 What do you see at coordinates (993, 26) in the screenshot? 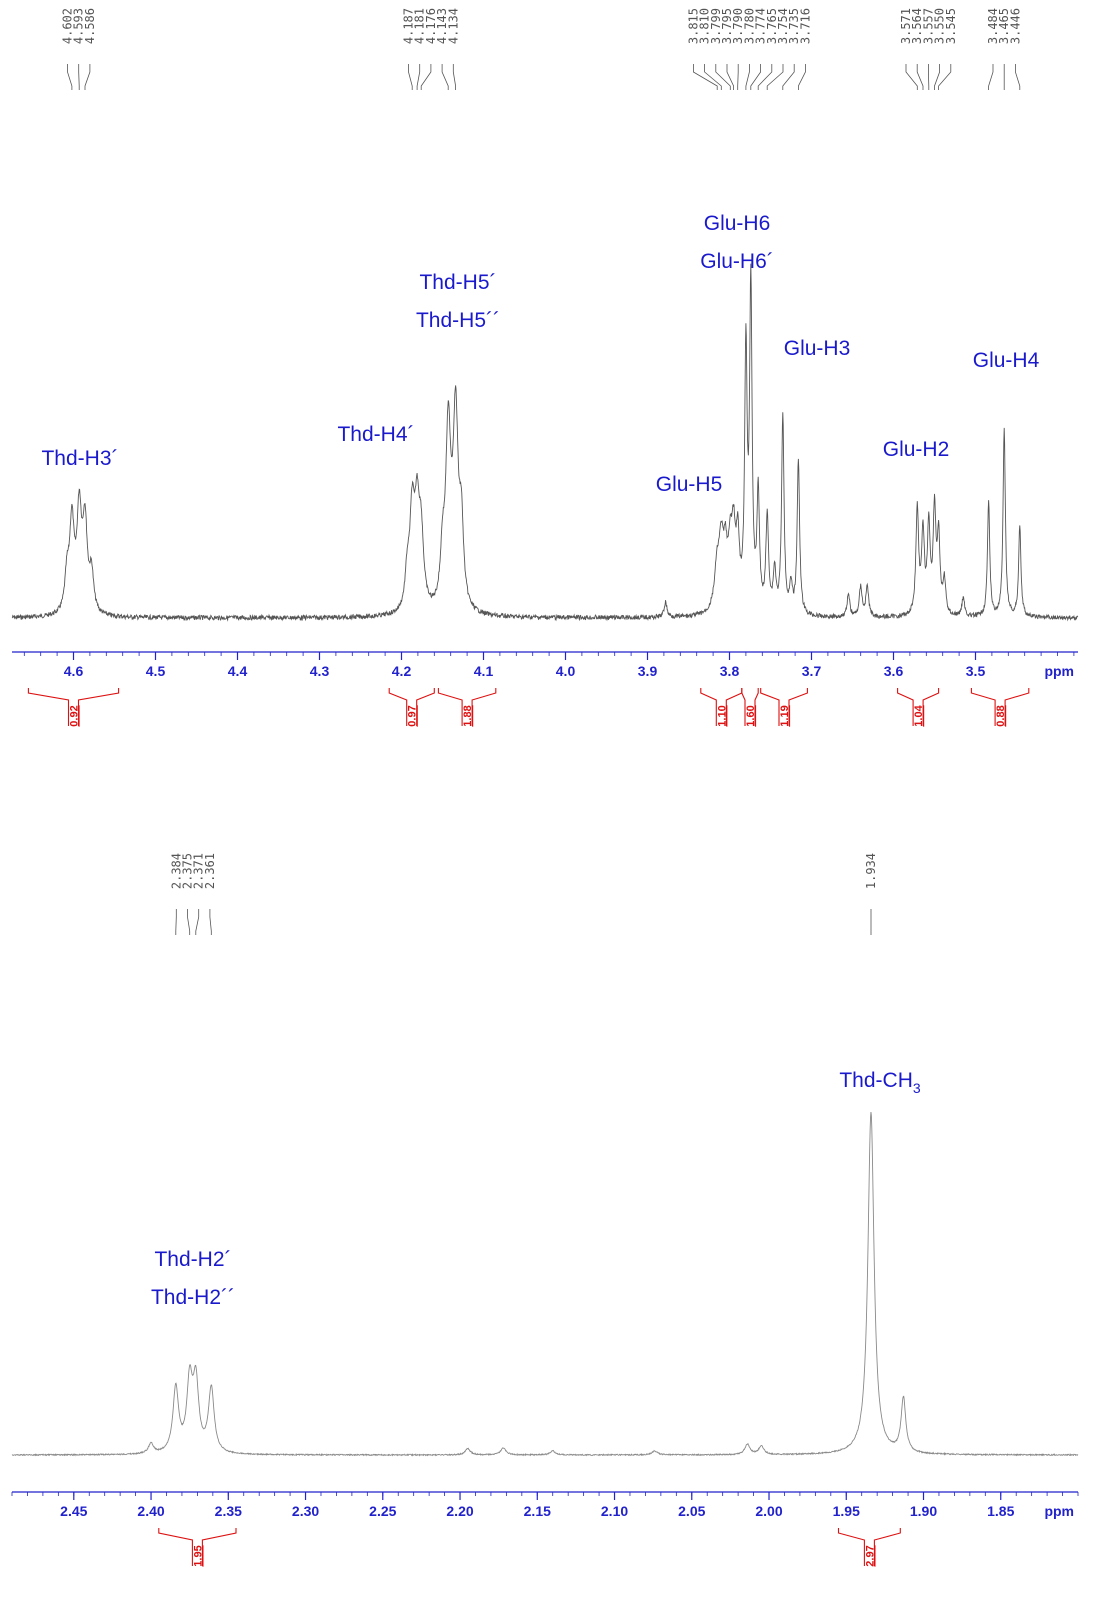
I see `peak-shift-label: 3.484` at bounding box center [993, 26].